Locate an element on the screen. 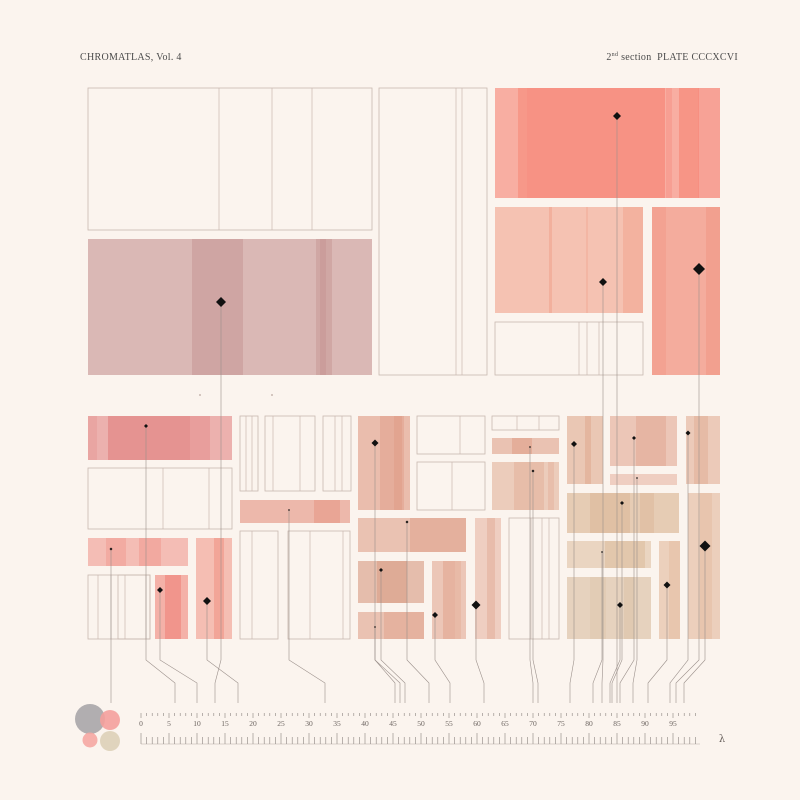 This screenshot has width=800, height=800. scale-label: 20 is located at coordinates (253, 723).